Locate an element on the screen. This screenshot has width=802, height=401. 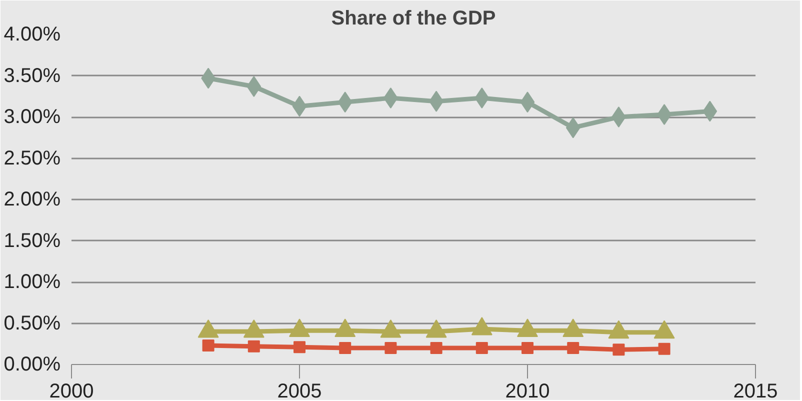
x-tick-label: 2005 is located at coordinates (299, 390).